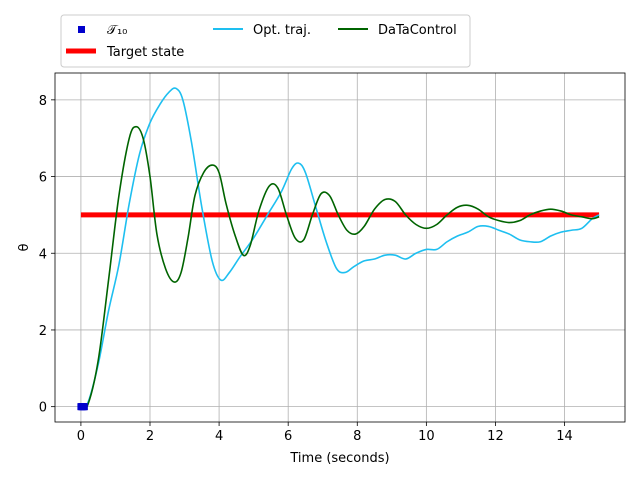 This screenshot has width=640, height=480. I want to click on y-tick-label: 6, so click(43, 178).